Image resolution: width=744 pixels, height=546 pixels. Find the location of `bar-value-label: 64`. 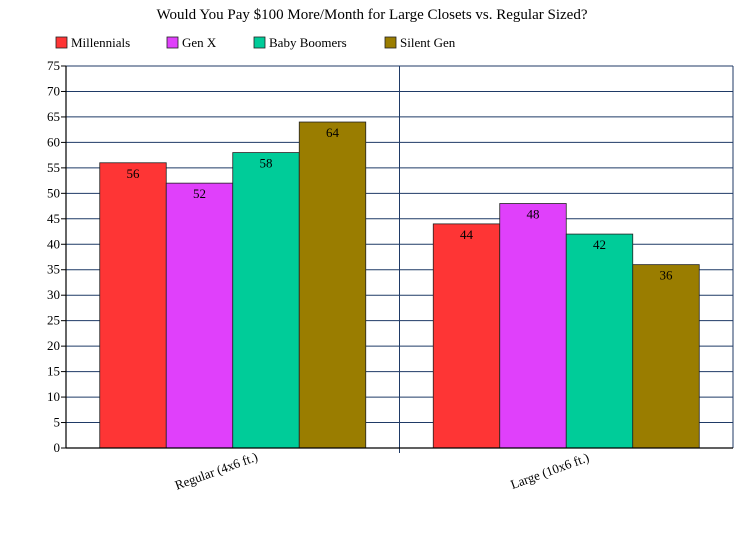

bar-value-label: 64 is located at coordinates (333, 132).